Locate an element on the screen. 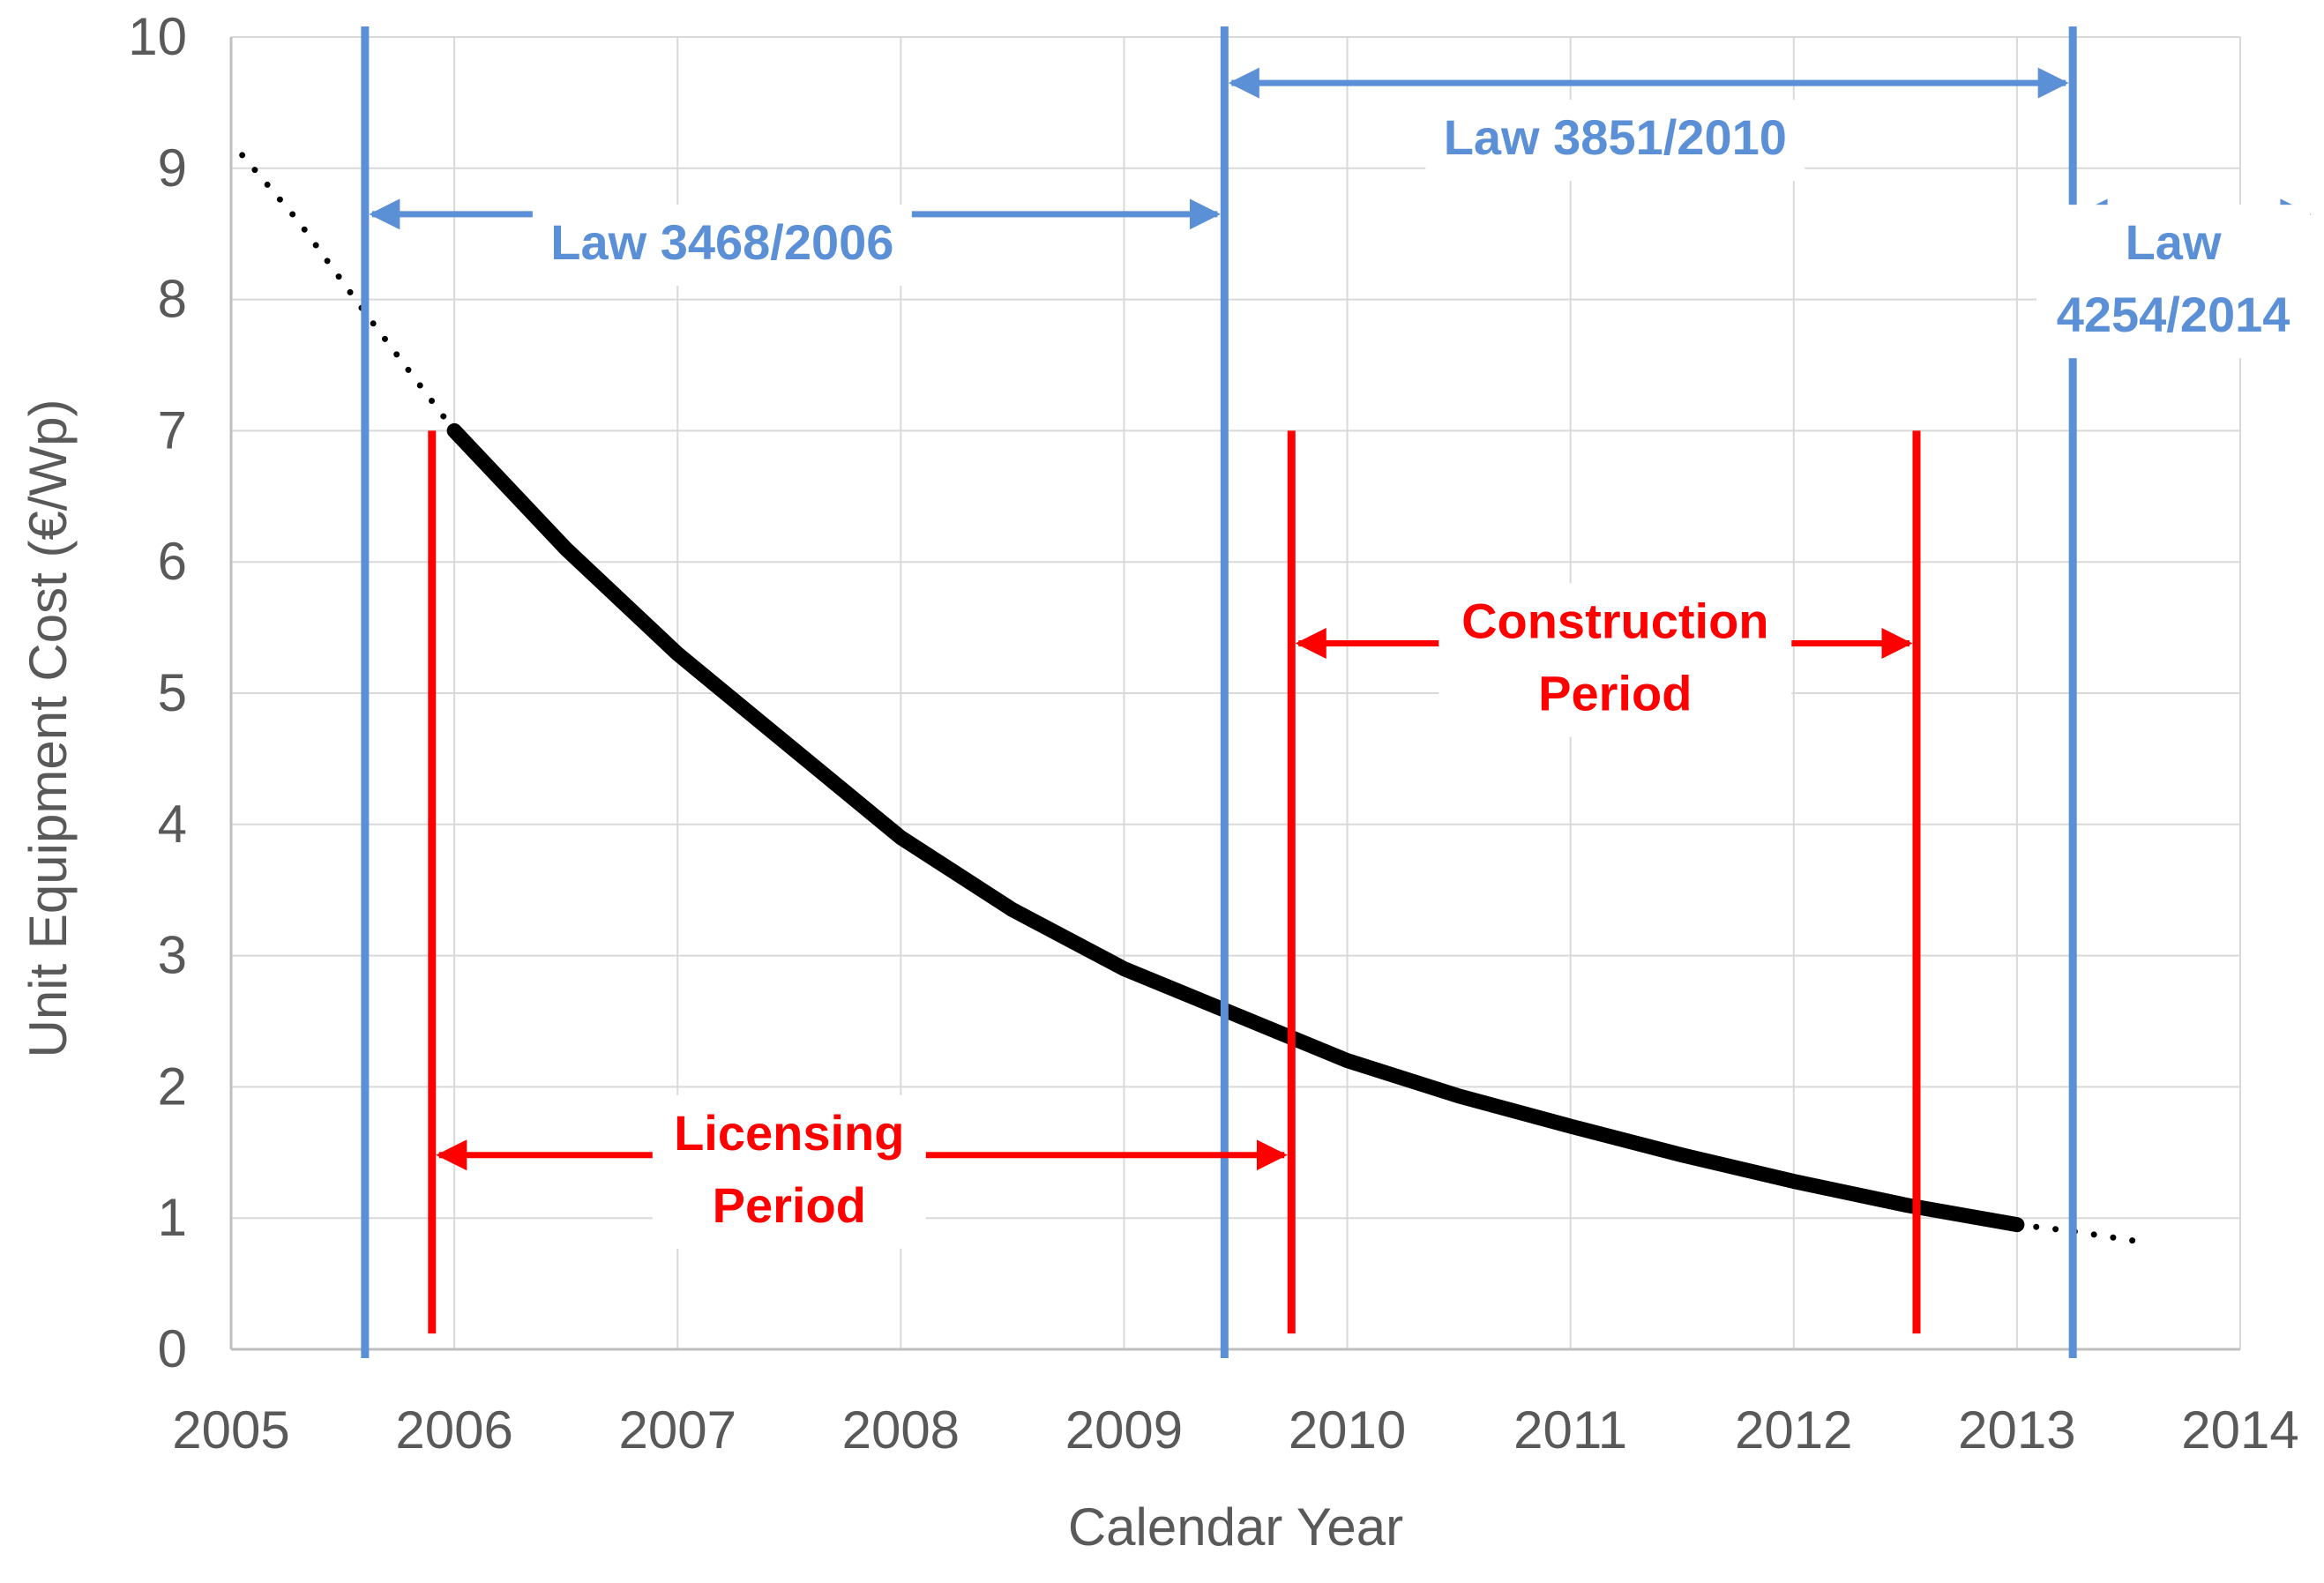 The height and width of the screenshot is (1583, 2324). x-tick-label: 2009 is located at coordinates (1124, 1430).